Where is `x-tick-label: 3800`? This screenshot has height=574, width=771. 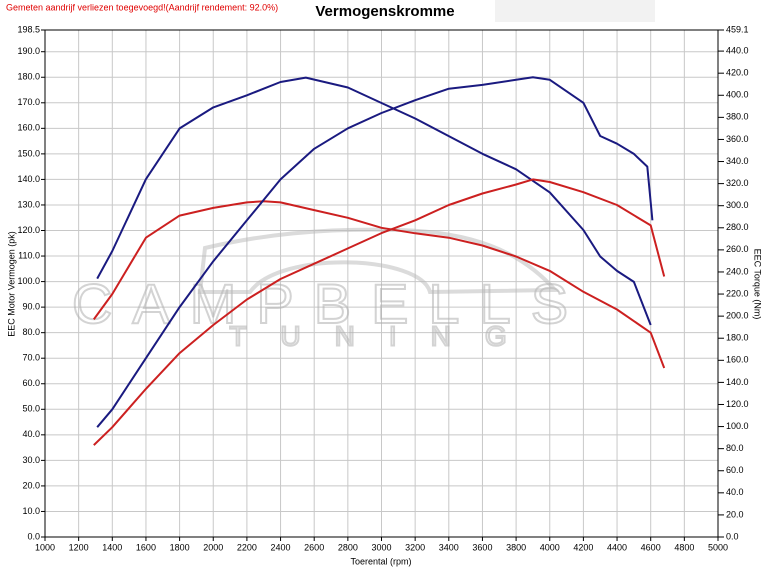
x-tick-label: 3800 is located at coordinates (516, 547).